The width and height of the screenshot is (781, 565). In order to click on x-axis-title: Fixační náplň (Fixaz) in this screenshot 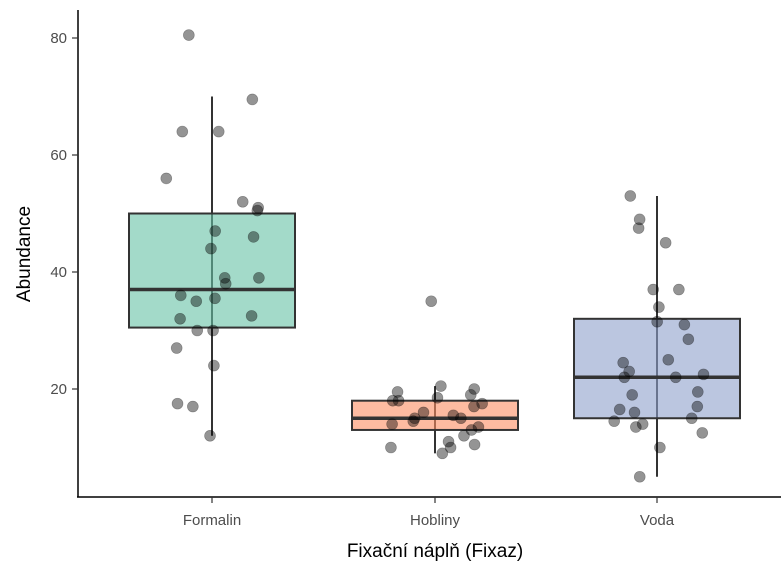, I will do `click(435, 551)`.